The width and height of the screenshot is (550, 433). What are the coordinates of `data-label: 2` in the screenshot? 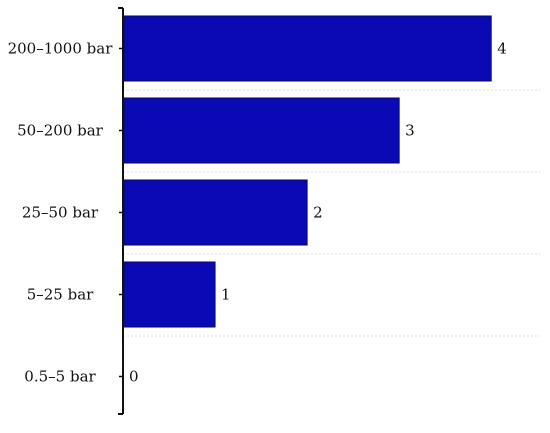 It's located at (318, 213).